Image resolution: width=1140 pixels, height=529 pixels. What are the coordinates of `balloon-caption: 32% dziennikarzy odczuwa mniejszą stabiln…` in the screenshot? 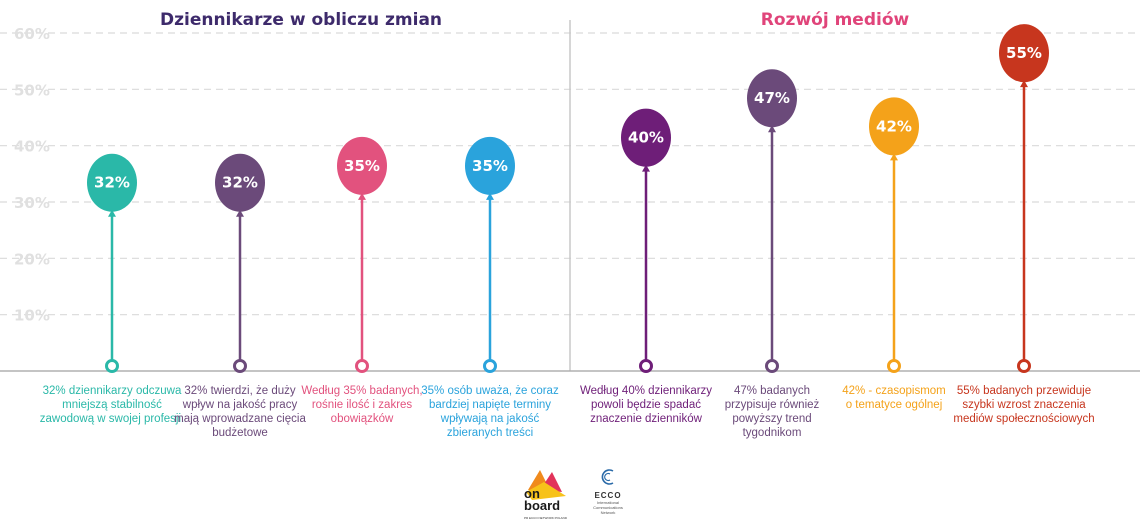 It's located at (112, 405).